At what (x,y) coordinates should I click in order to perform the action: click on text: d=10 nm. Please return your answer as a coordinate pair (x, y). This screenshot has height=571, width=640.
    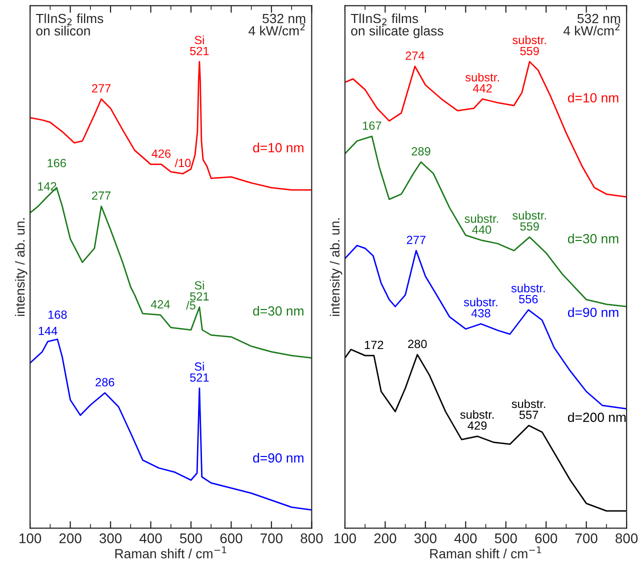
    Looking at the image, I should click on (278, 147).